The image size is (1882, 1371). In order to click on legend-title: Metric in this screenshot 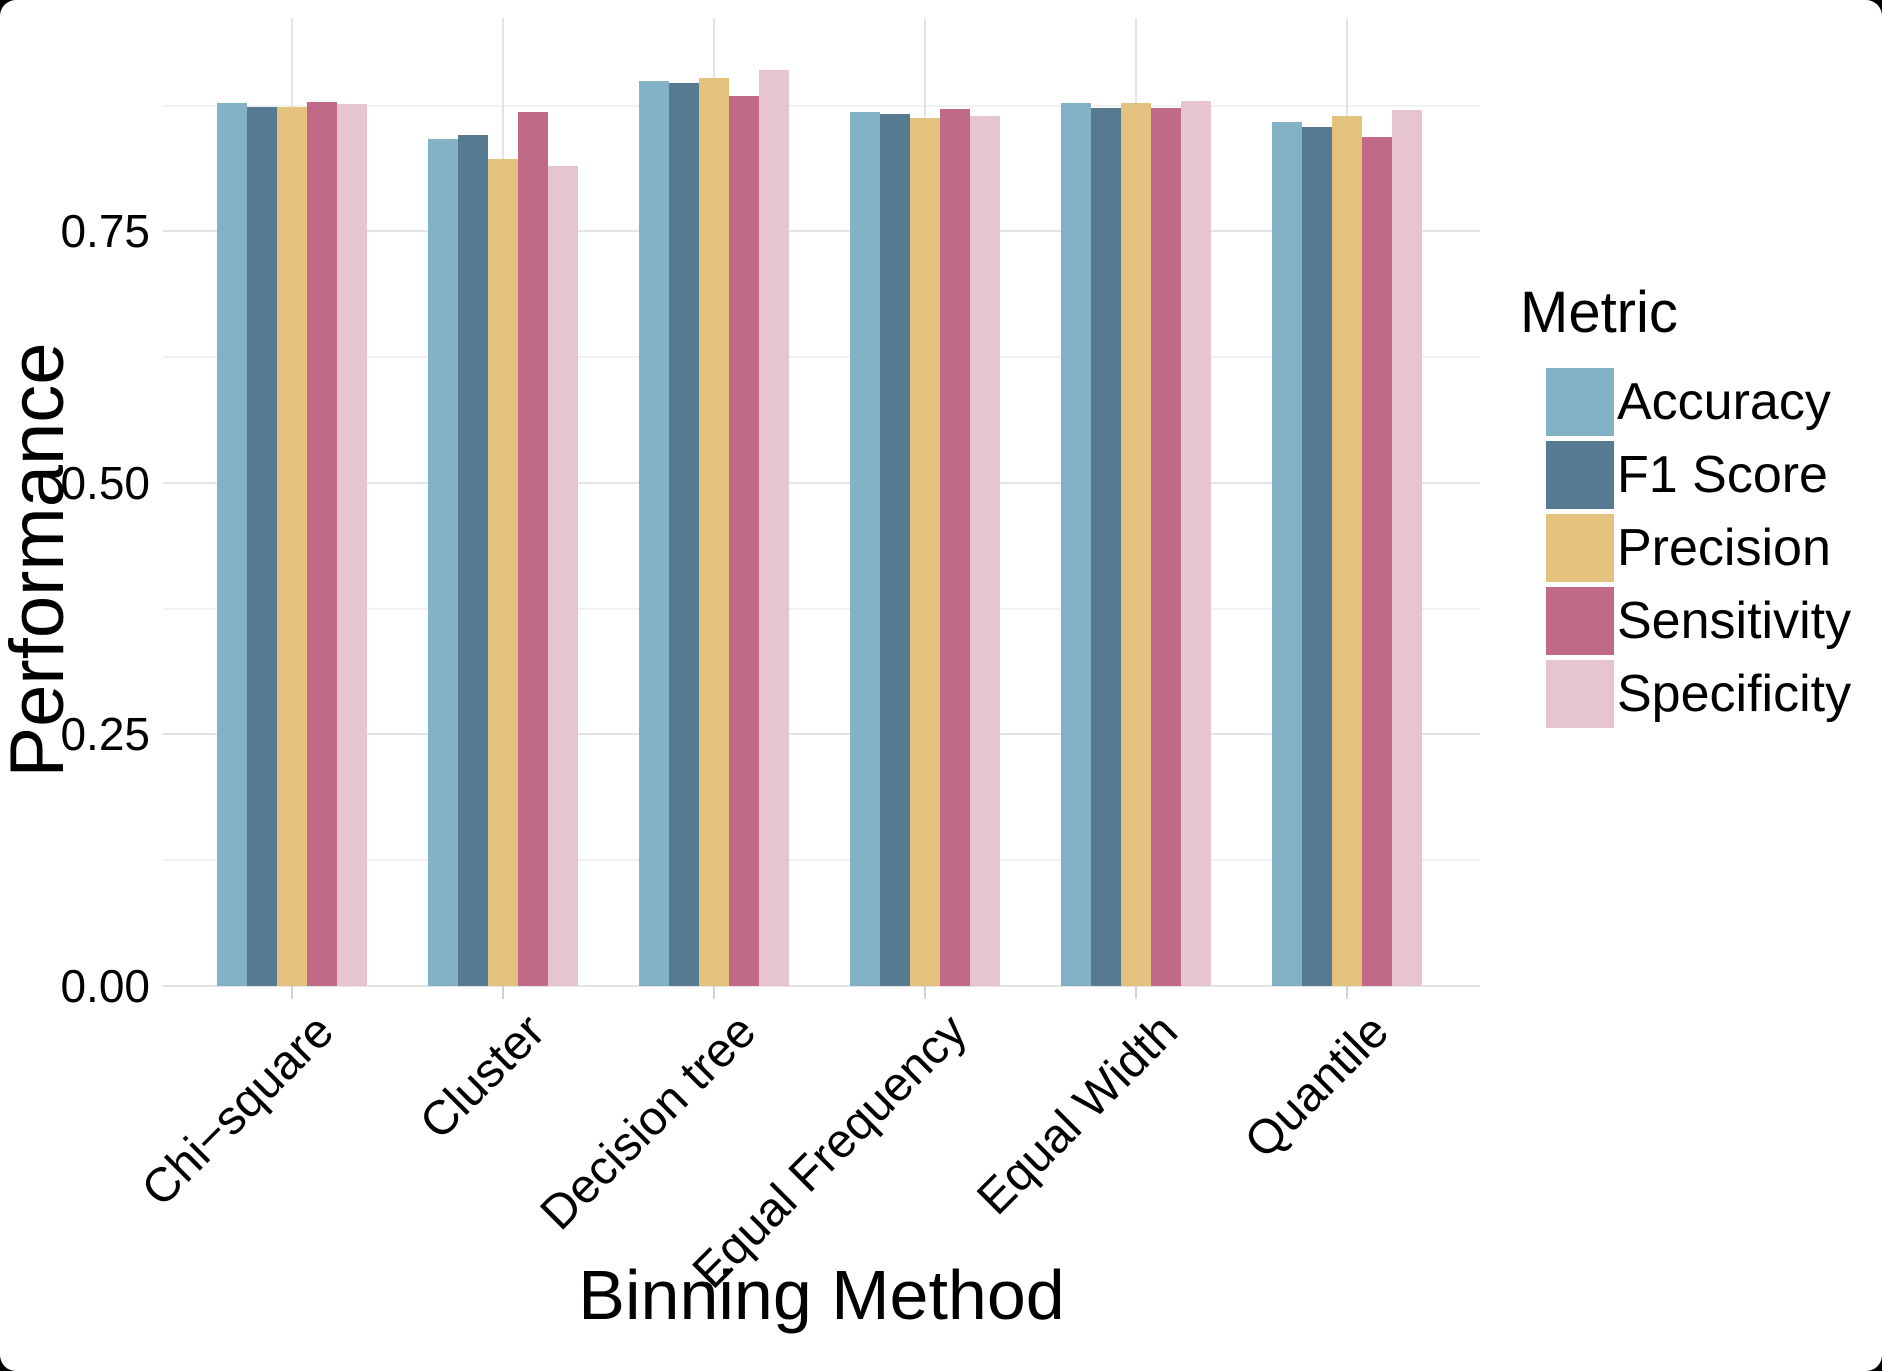, I will do `click(1599, 312)`.